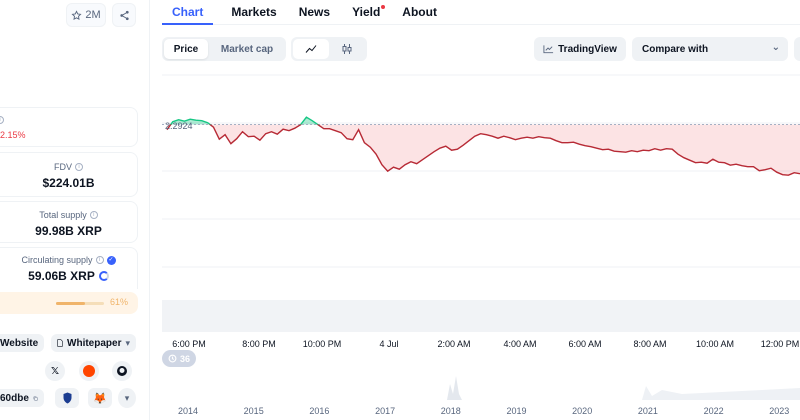 The image size is (800, 420). I want to click on line-chart-button, so click(311, 49).